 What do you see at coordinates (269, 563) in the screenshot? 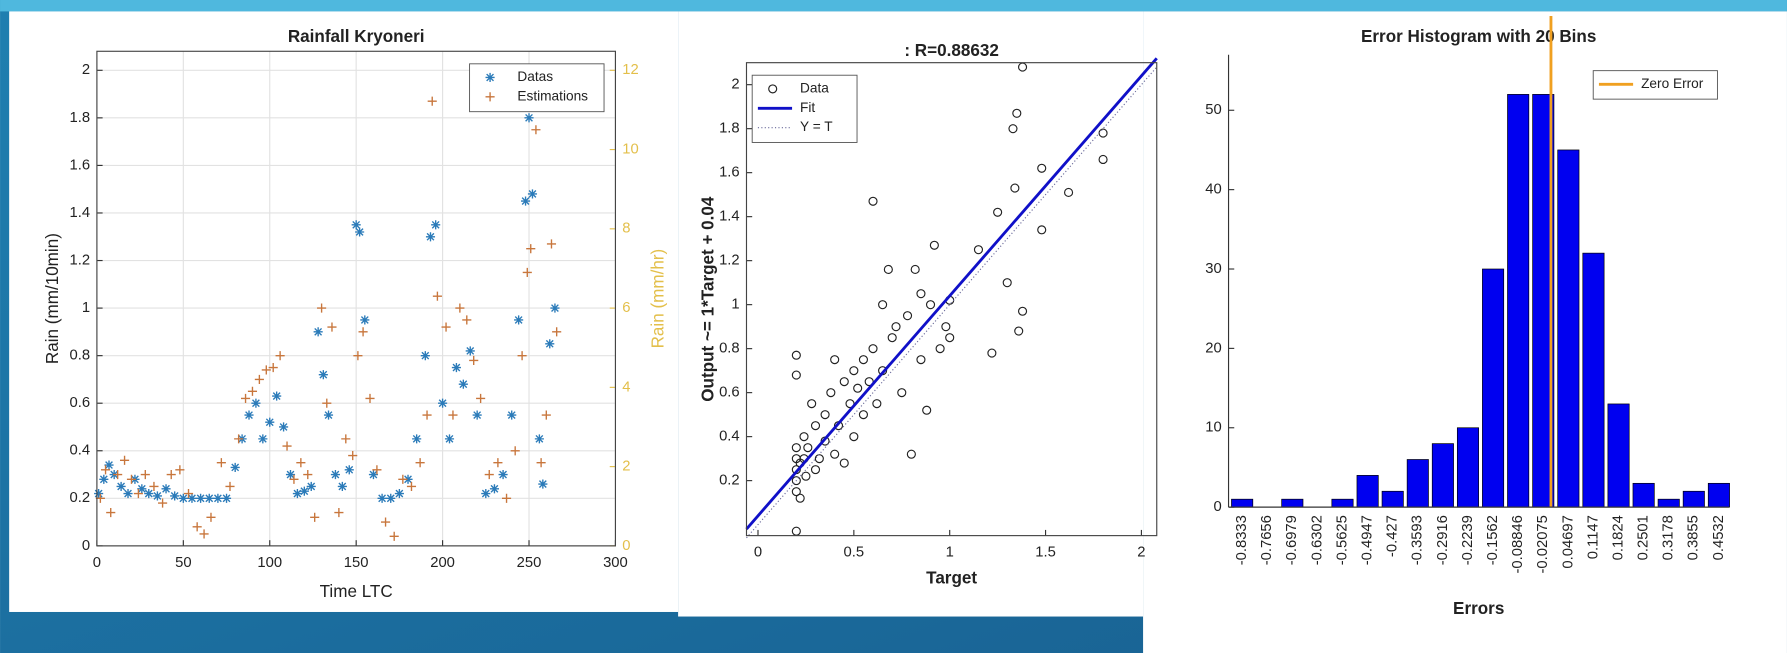
I see `x-tick-label: 100` at bounding box center [269, 563].